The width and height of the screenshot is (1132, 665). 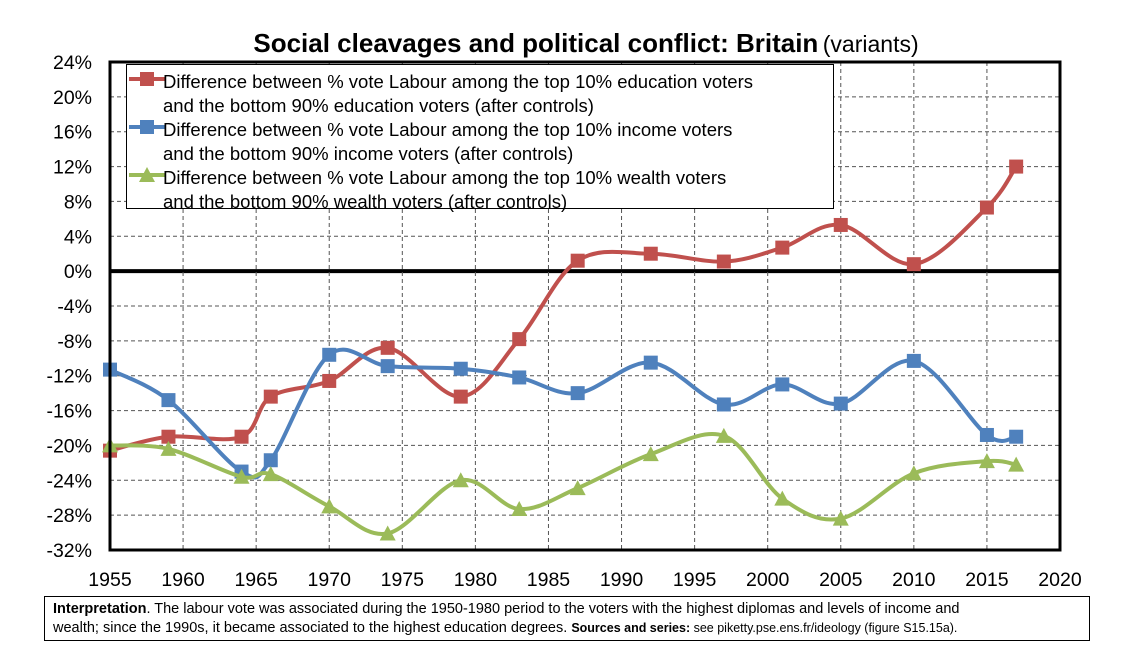 I want to click on y-tick-label: 8%, so click(x=78, y=202).